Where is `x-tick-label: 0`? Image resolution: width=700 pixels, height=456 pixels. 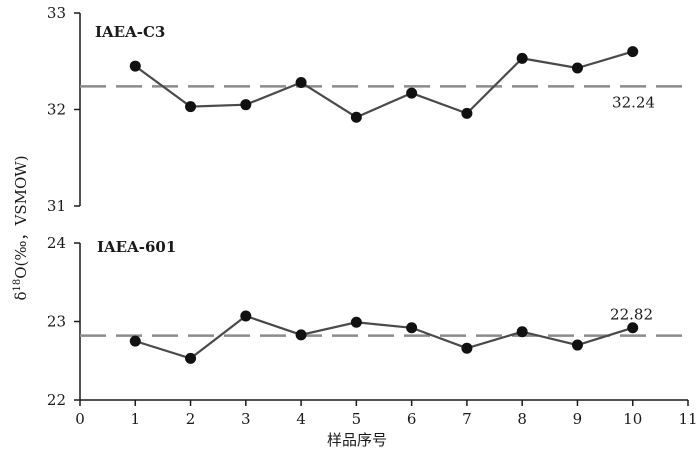
x-tick-label: 0 is located at coordinates (80, 419).